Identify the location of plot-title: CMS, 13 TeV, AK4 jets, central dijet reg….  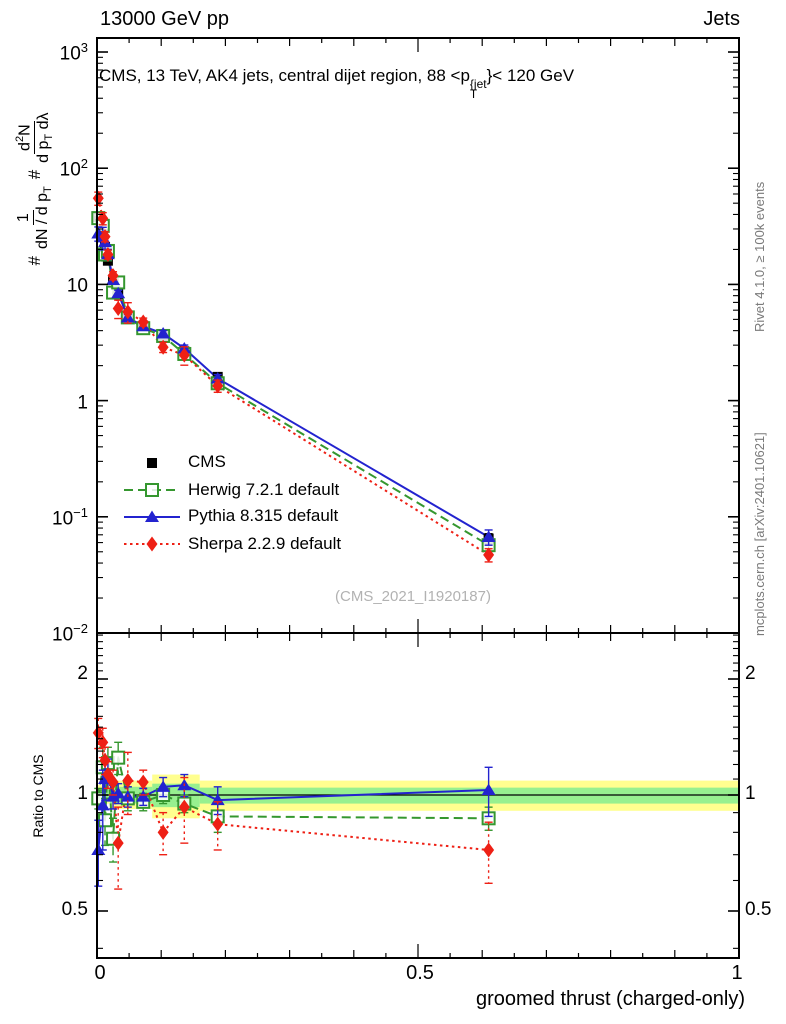
(337, 83).